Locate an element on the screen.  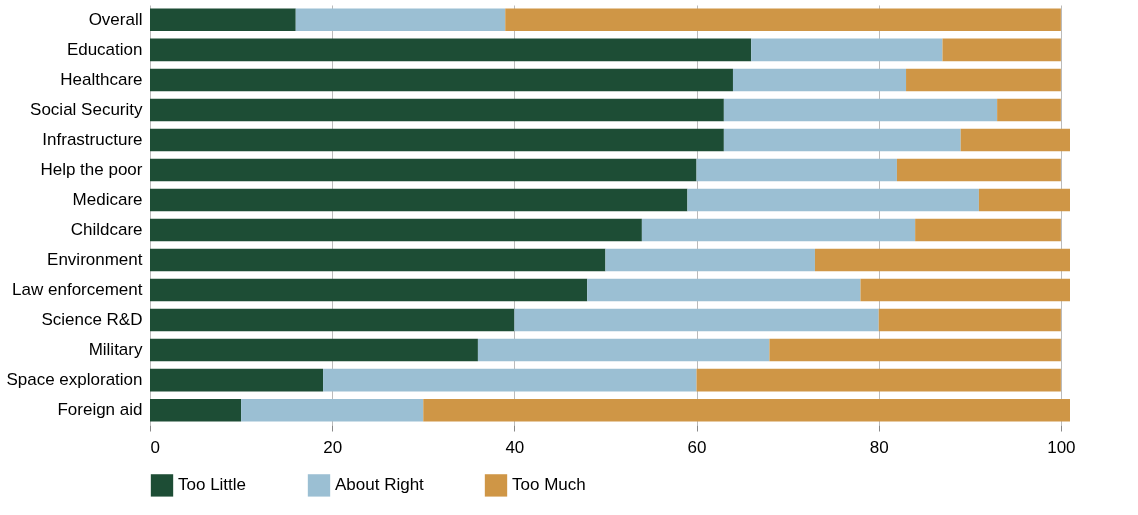
y-tick-label: Environment is located at coordinates (95, 260).